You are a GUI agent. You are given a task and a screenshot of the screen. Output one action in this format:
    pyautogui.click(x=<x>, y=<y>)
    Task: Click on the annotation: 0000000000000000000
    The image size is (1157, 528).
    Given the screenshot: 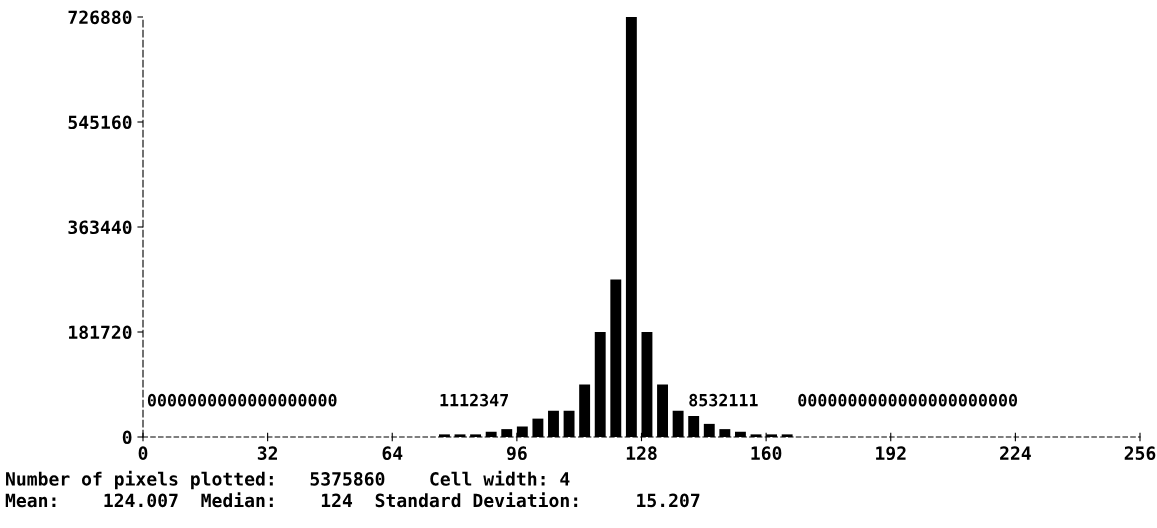 What is the action you would take?
    pyautogui.click(x=242, y=400)
    